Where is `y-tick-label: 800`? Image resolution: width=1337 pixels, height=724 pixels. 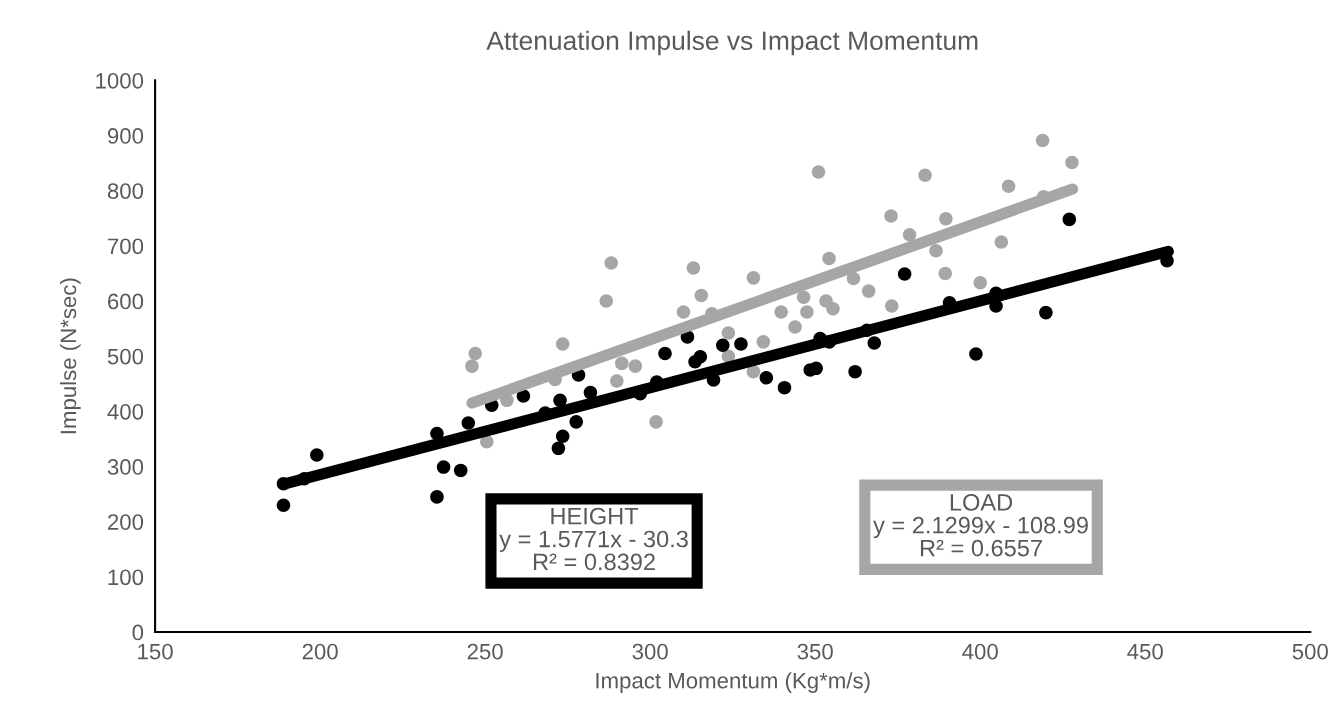 y-tick-label: 800 is located at coordinates (125, 191).